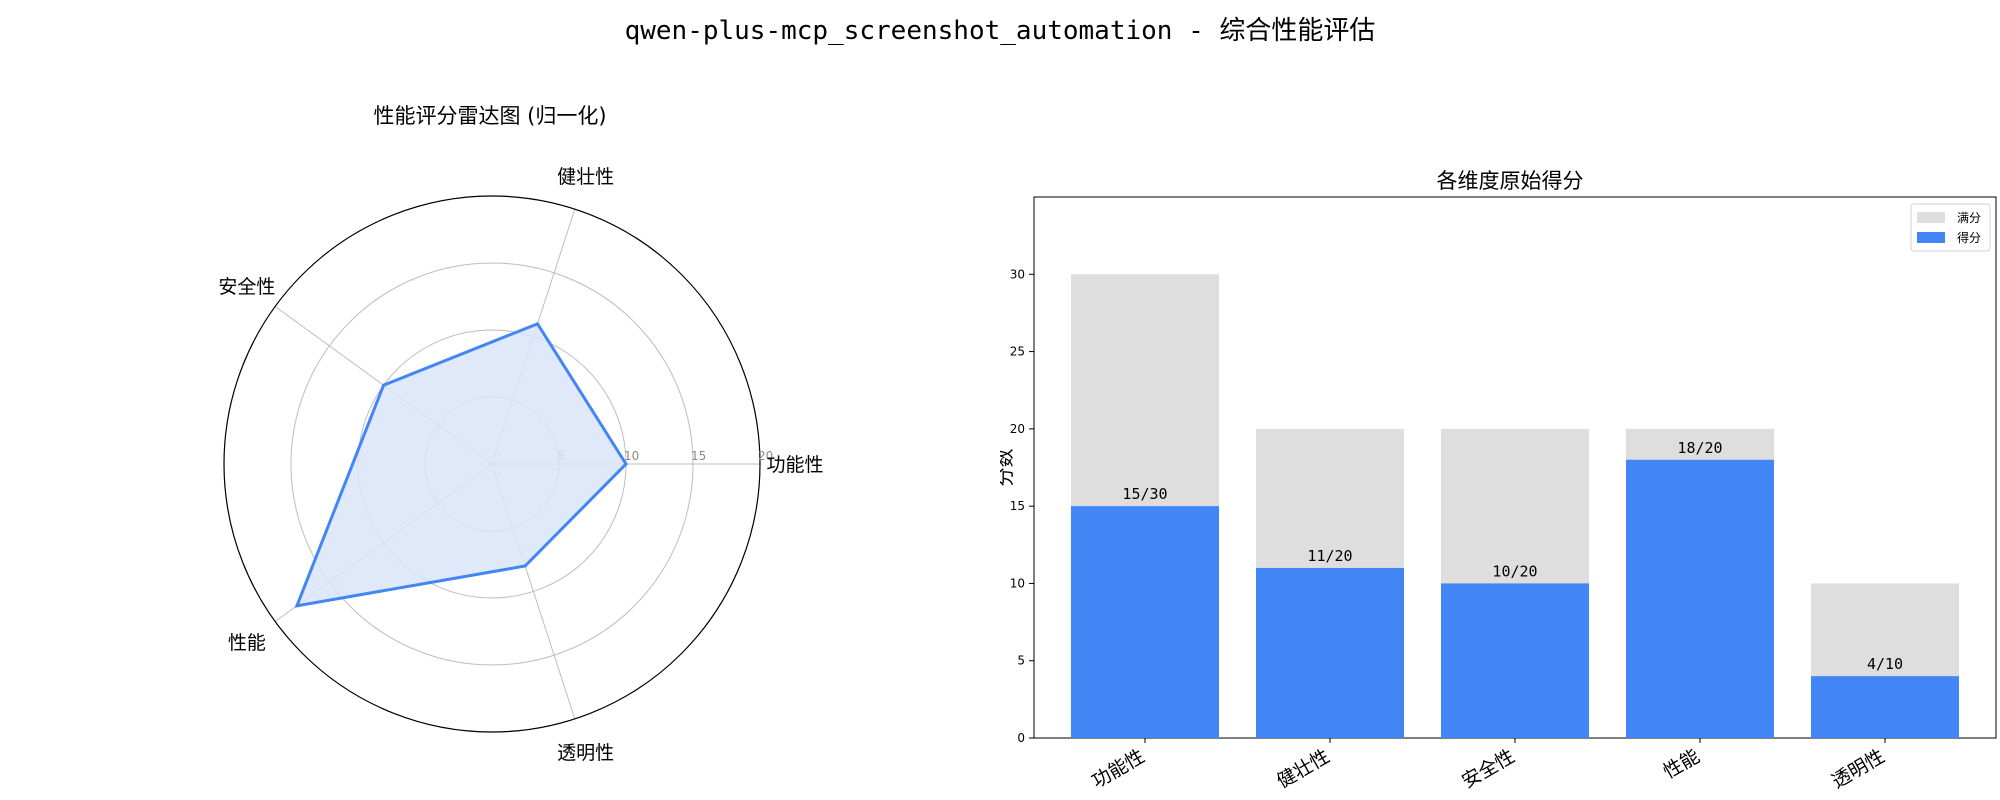 The width and height of the screenshot is (2000, 800). I want to click on radar-series-line, so click(461, 464).